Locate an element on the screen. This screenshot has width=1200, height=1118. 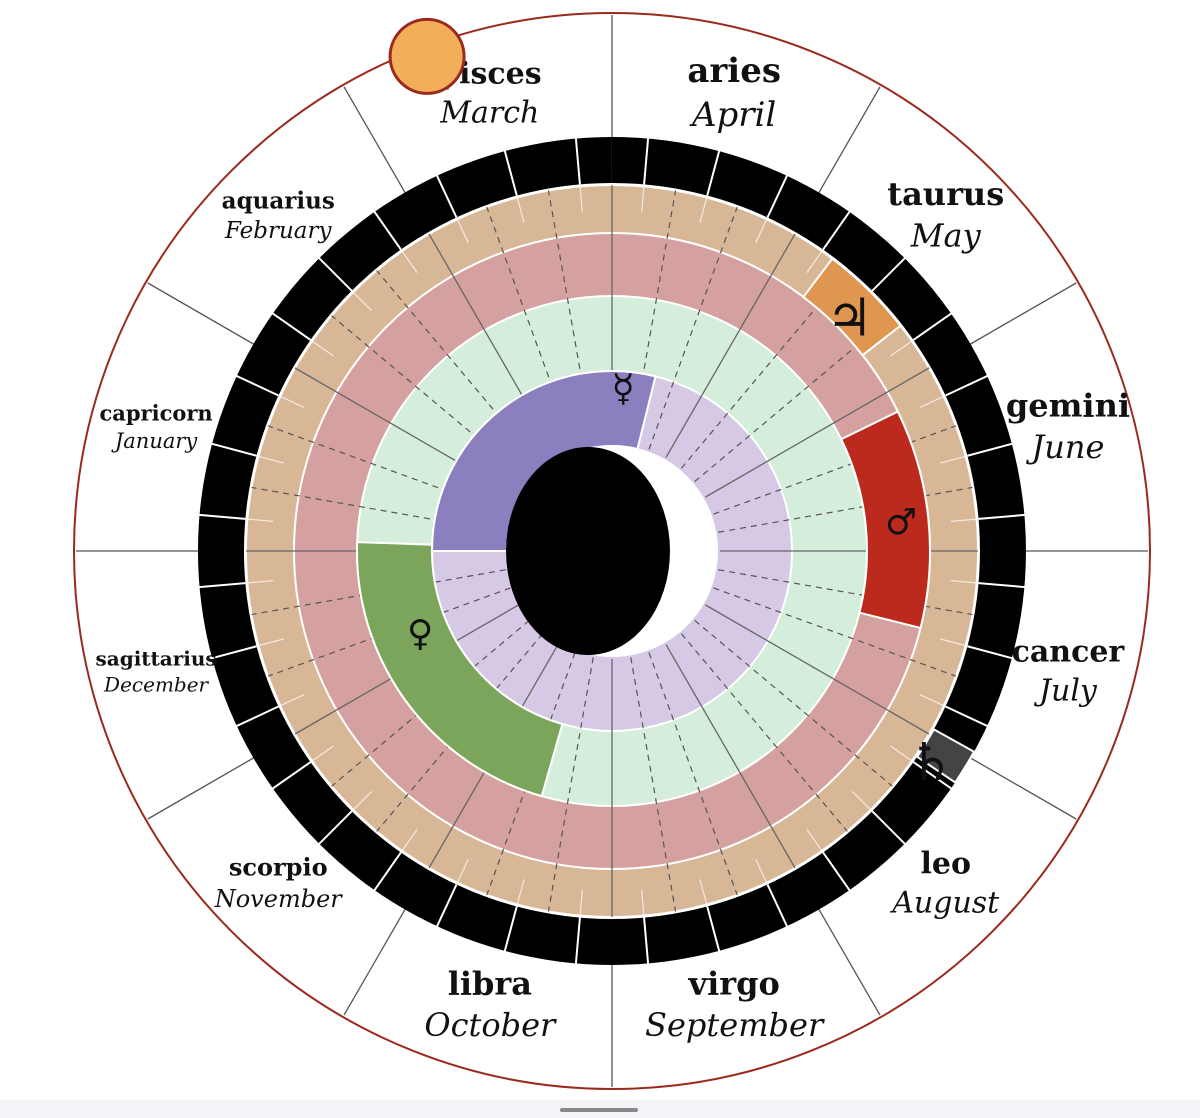
planet-glyph: ♂ is located at coordinates (901, 523).